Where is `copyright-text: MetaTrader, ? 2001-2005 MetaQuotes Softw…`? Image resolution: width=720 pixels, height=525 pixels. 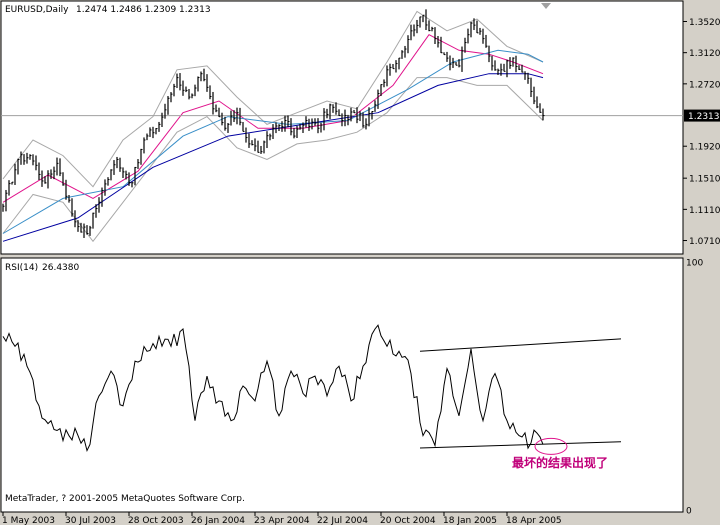 copyright-text: MetaTrader, ? 2001-2005 MetaQuotes Softw… is located at coordinates (125, 499).